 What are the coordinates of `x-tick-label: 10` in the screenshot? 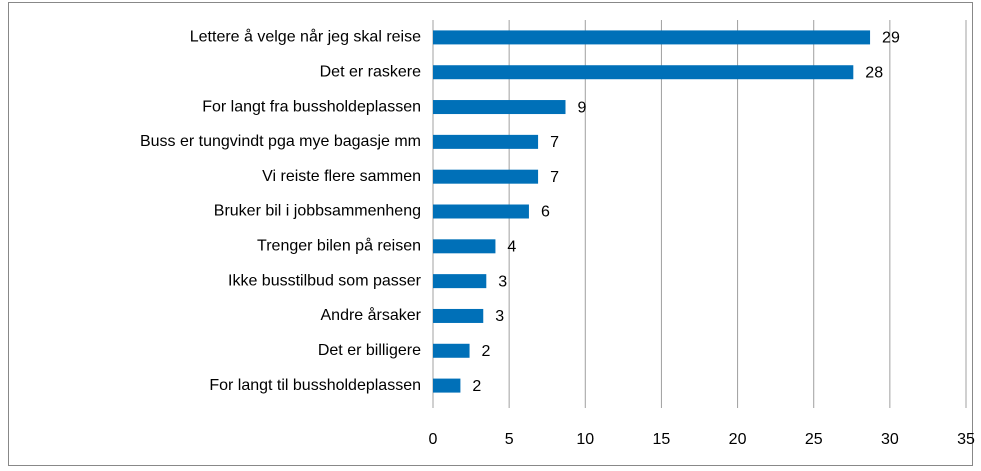 It's located at (585, 439).